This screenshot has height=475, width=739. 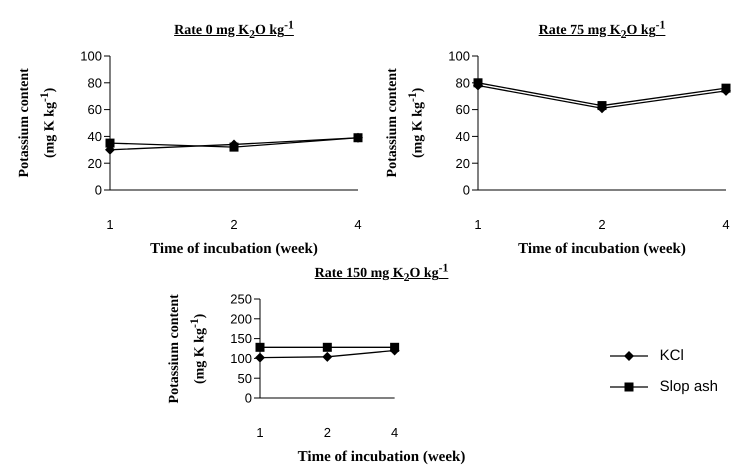 What do you see at coordinates (241, 299) in the screenshot?
I see `y-tick-label: 250` at bounding box center [241, 299].